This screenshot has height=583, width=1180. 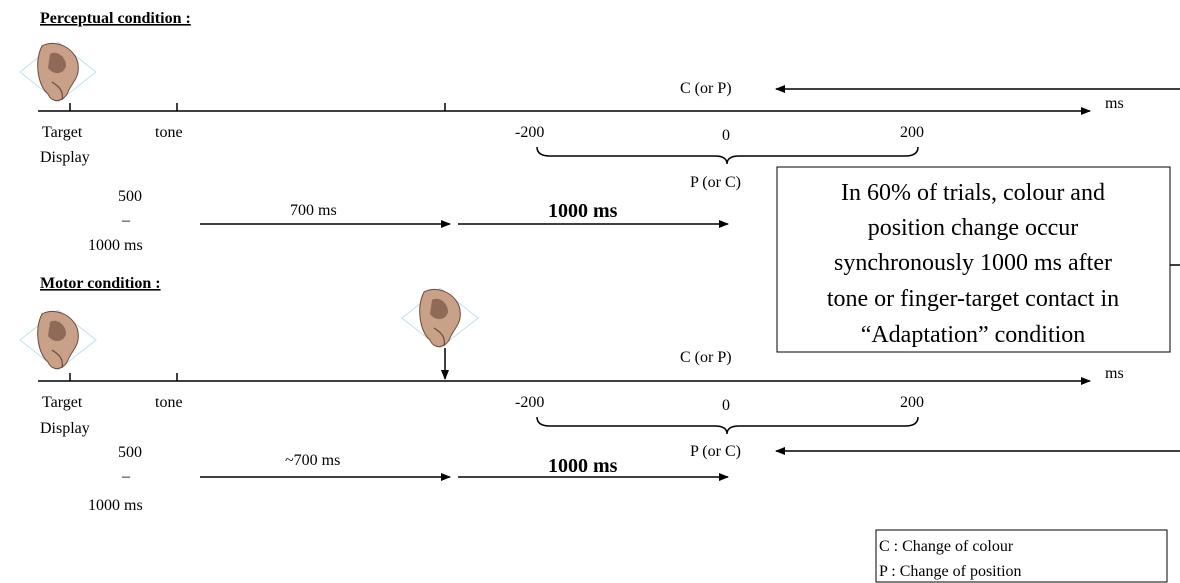 What do you see at coordinates (973, 228) in the screenshot?
I see `callout-line: position change occur` at bounding box center [973, 228].